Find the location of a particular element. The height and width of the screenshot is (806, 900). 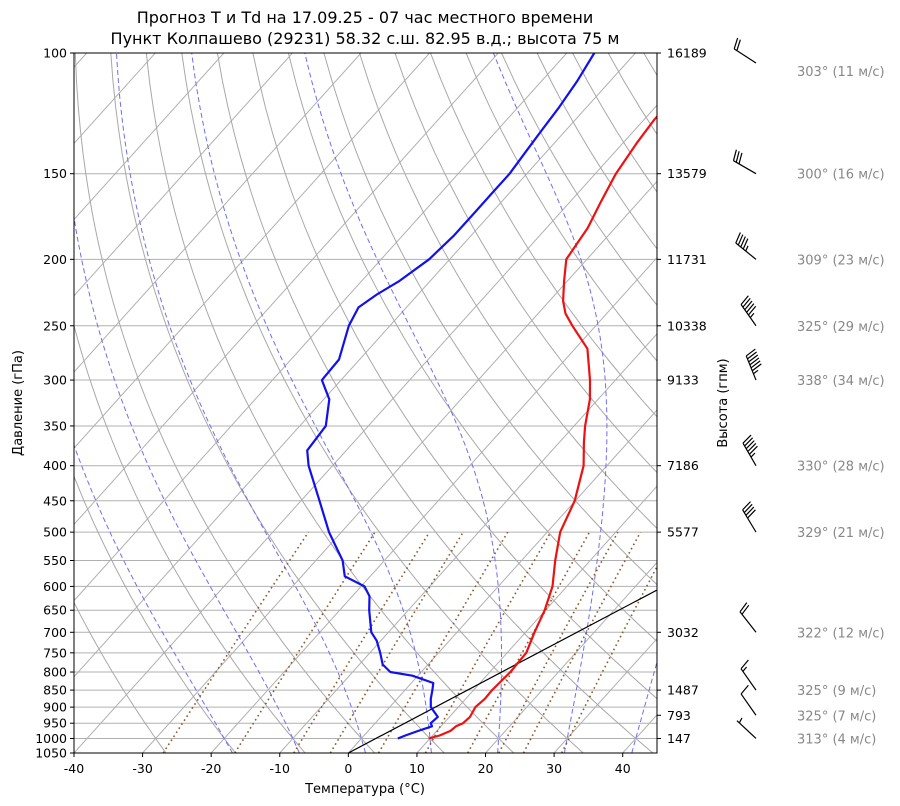

y-tick-label: 400 is located at coordinates (55, 465).